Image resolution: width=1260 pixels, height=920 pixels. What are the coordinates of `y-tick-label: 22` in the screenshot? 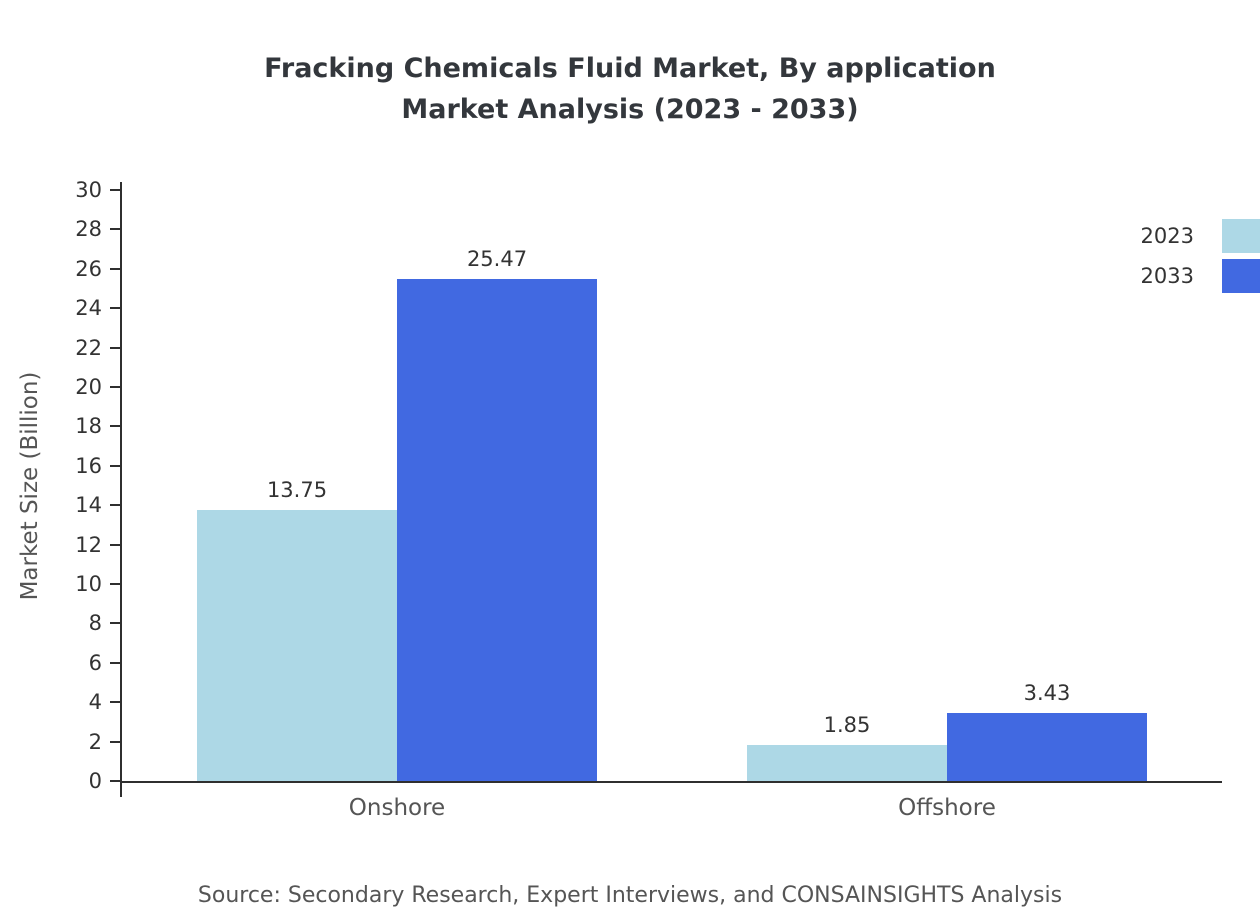 It's located at (88, 347).